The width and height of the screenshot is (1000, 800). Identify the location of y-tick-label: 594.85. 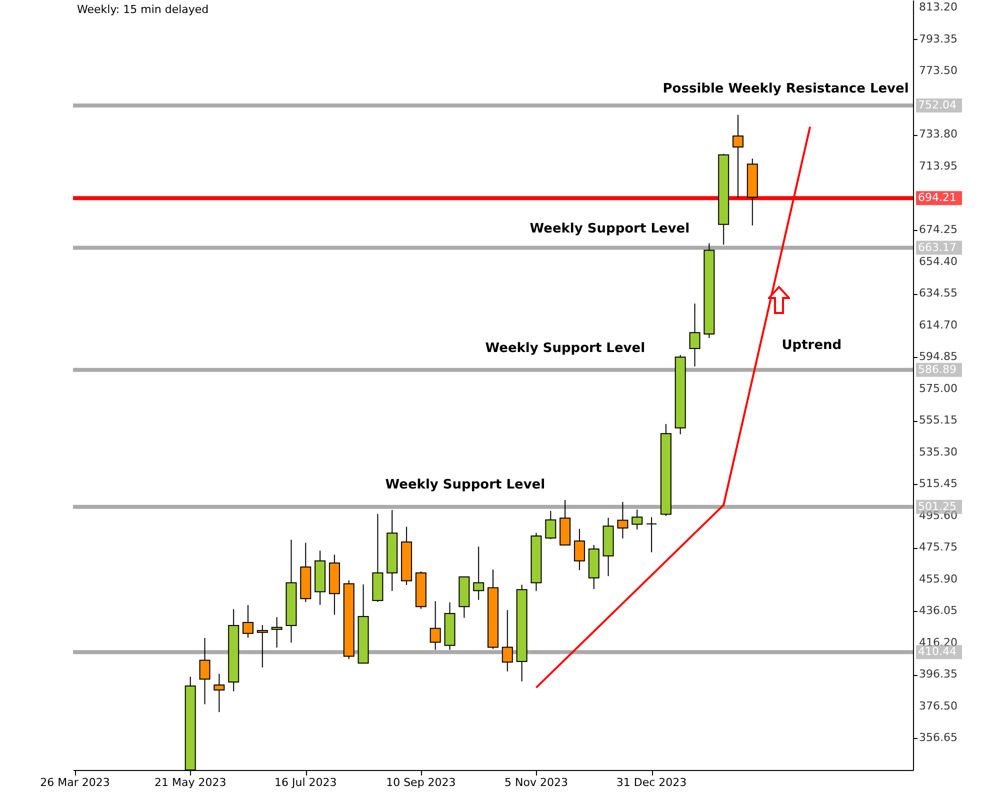
(938, 357).